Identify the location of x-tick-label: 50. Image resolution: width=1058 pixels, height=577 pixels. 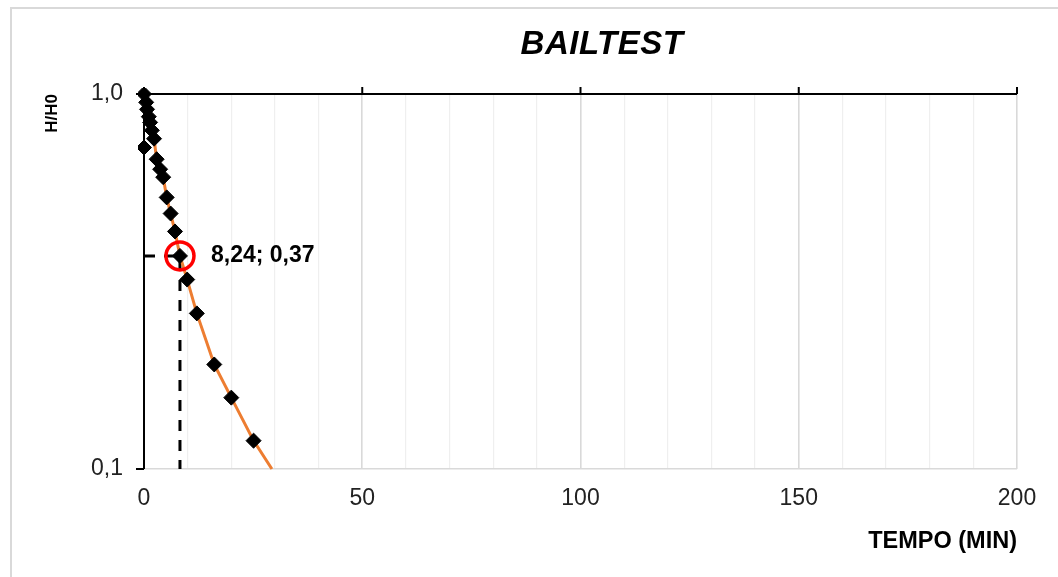
(362, 497).